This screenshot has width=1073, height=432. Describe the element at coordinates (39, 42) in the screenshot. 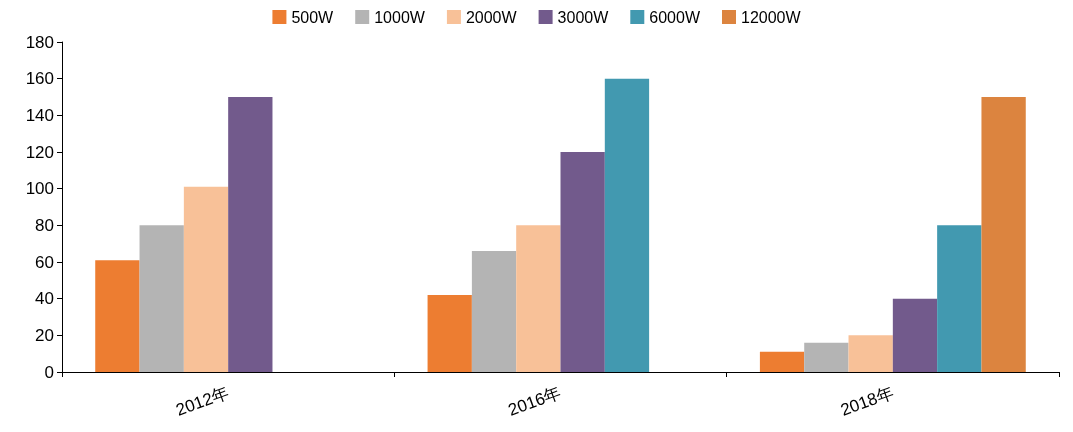

I see `y-tick-label: 180` at that location.